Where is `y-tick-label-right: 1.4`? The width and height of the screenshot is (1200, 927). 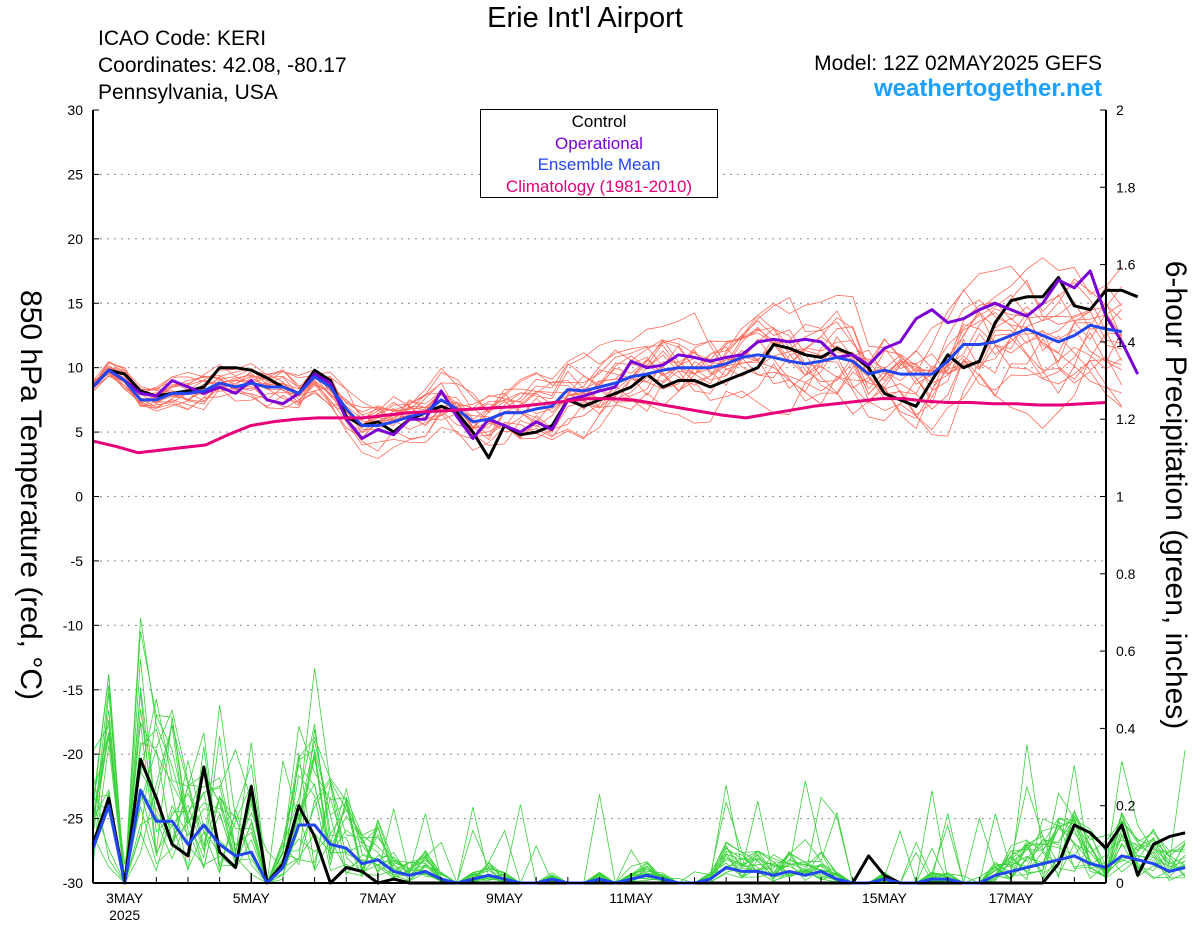
y-tick-label-right: 1.4 is located at coordinates (1126, 342).